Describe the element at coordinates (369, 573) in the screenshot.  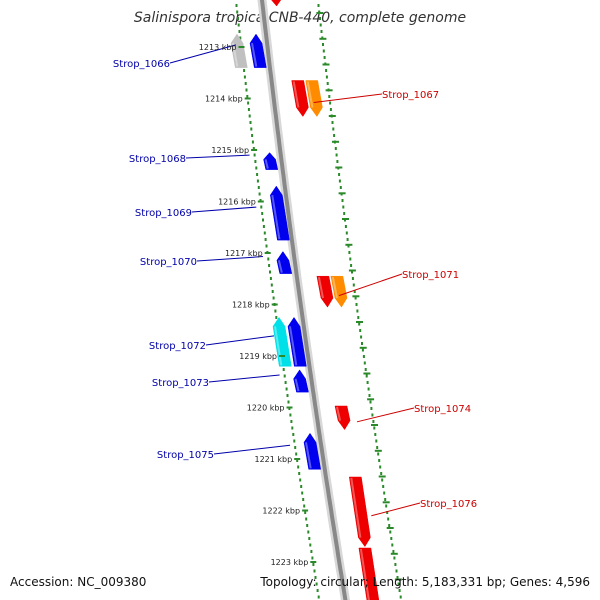
I see `gene-arrow-clipped-bottom` at that location.